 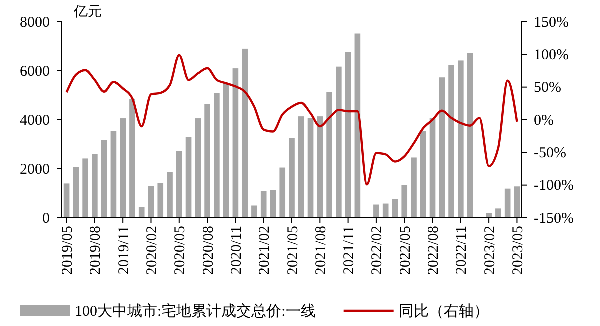 I want to click on x-tick-label: 2021/08, so click(x=321, y=251).